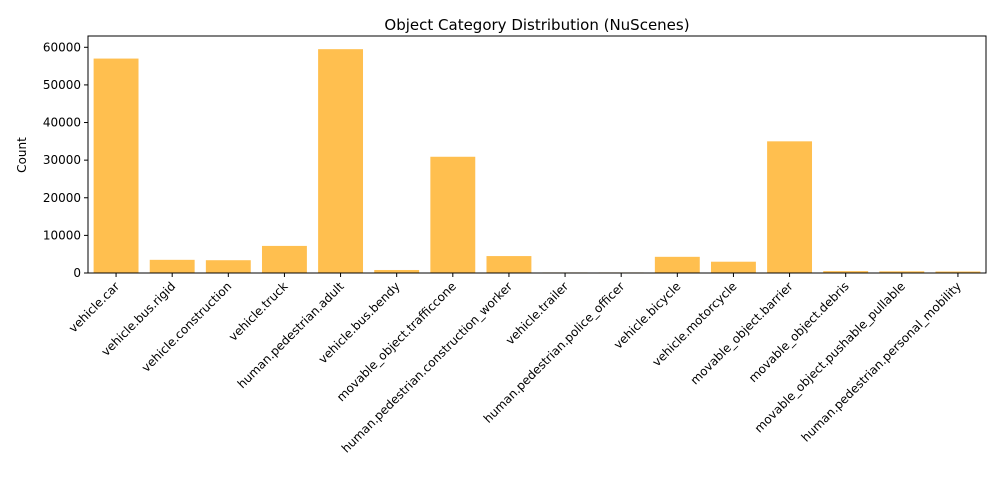 This screenshot has width=1000, height=504. What do you see at coordinates (509, 264) in the screenshot?
I see `bar-human-pedestrian-construction-worker` at bounding box center [509, 264].